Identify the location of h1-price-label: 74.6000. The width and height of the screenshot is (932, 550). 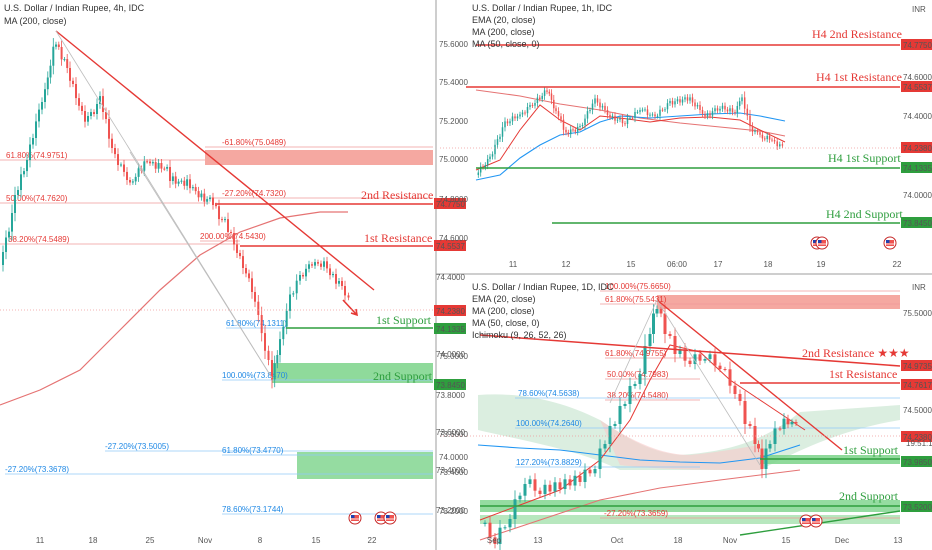
(917, 77).